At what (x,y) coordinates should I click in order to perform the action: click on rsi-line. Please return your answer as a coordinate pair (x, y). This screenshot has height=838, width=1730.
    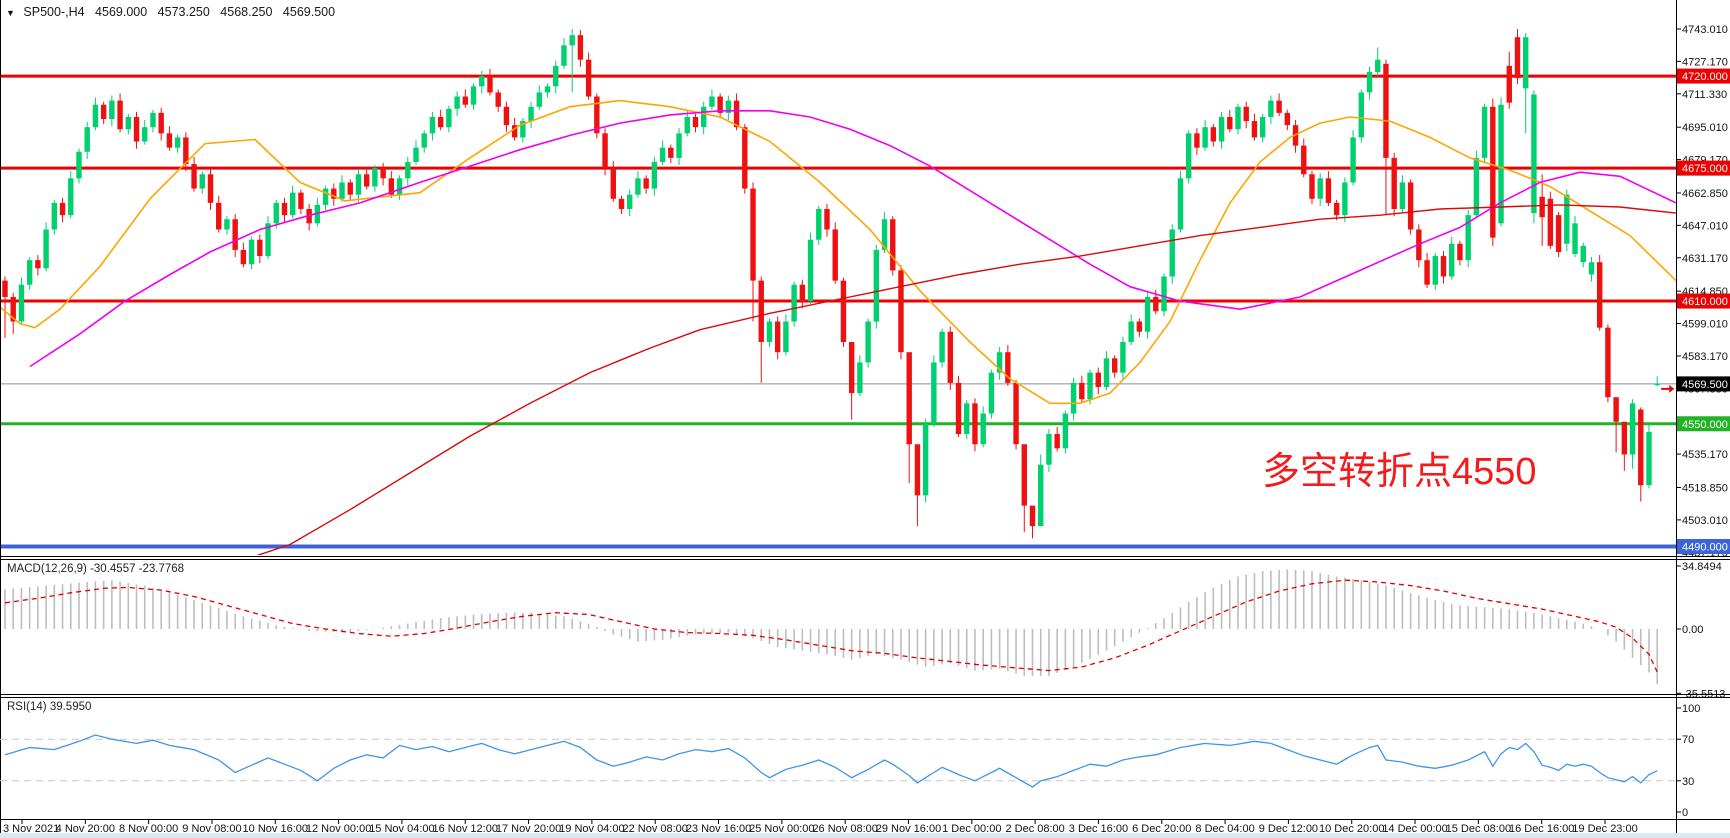
    Looking at the image, I should click on (831, 761).